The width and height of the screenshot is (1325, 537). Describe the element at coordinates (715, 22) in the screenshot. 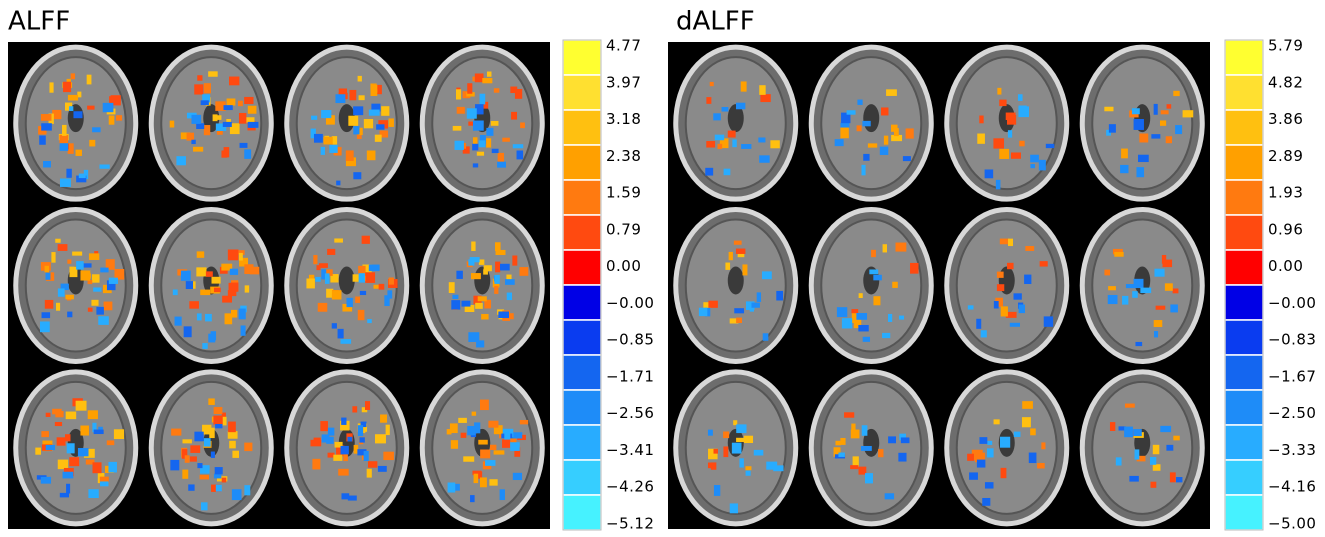

I see `panel-title: dALFF` at that location.